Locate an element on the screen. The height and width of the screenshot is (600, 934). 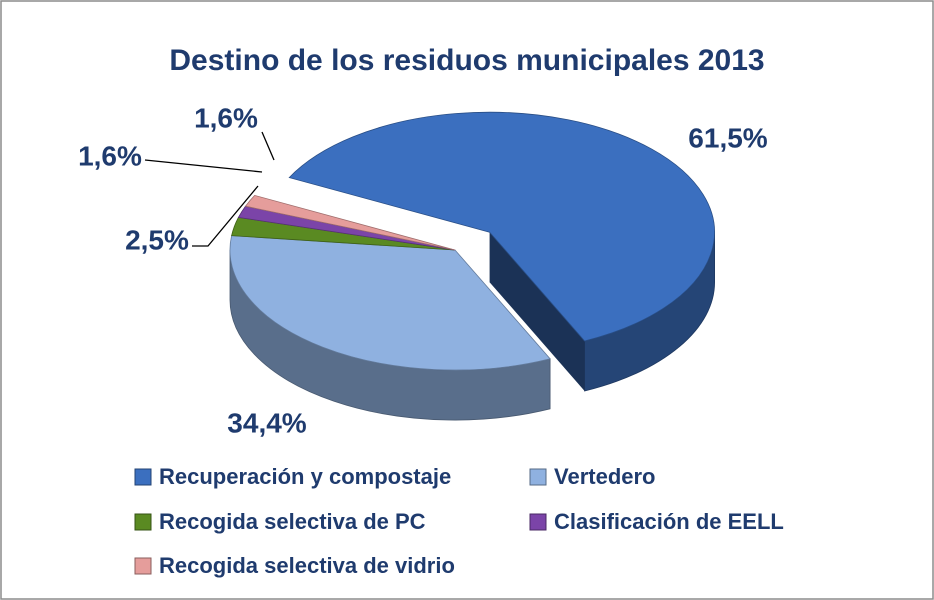
legend-label: Recuperación y compostaje is located at coordinates (305, 476).